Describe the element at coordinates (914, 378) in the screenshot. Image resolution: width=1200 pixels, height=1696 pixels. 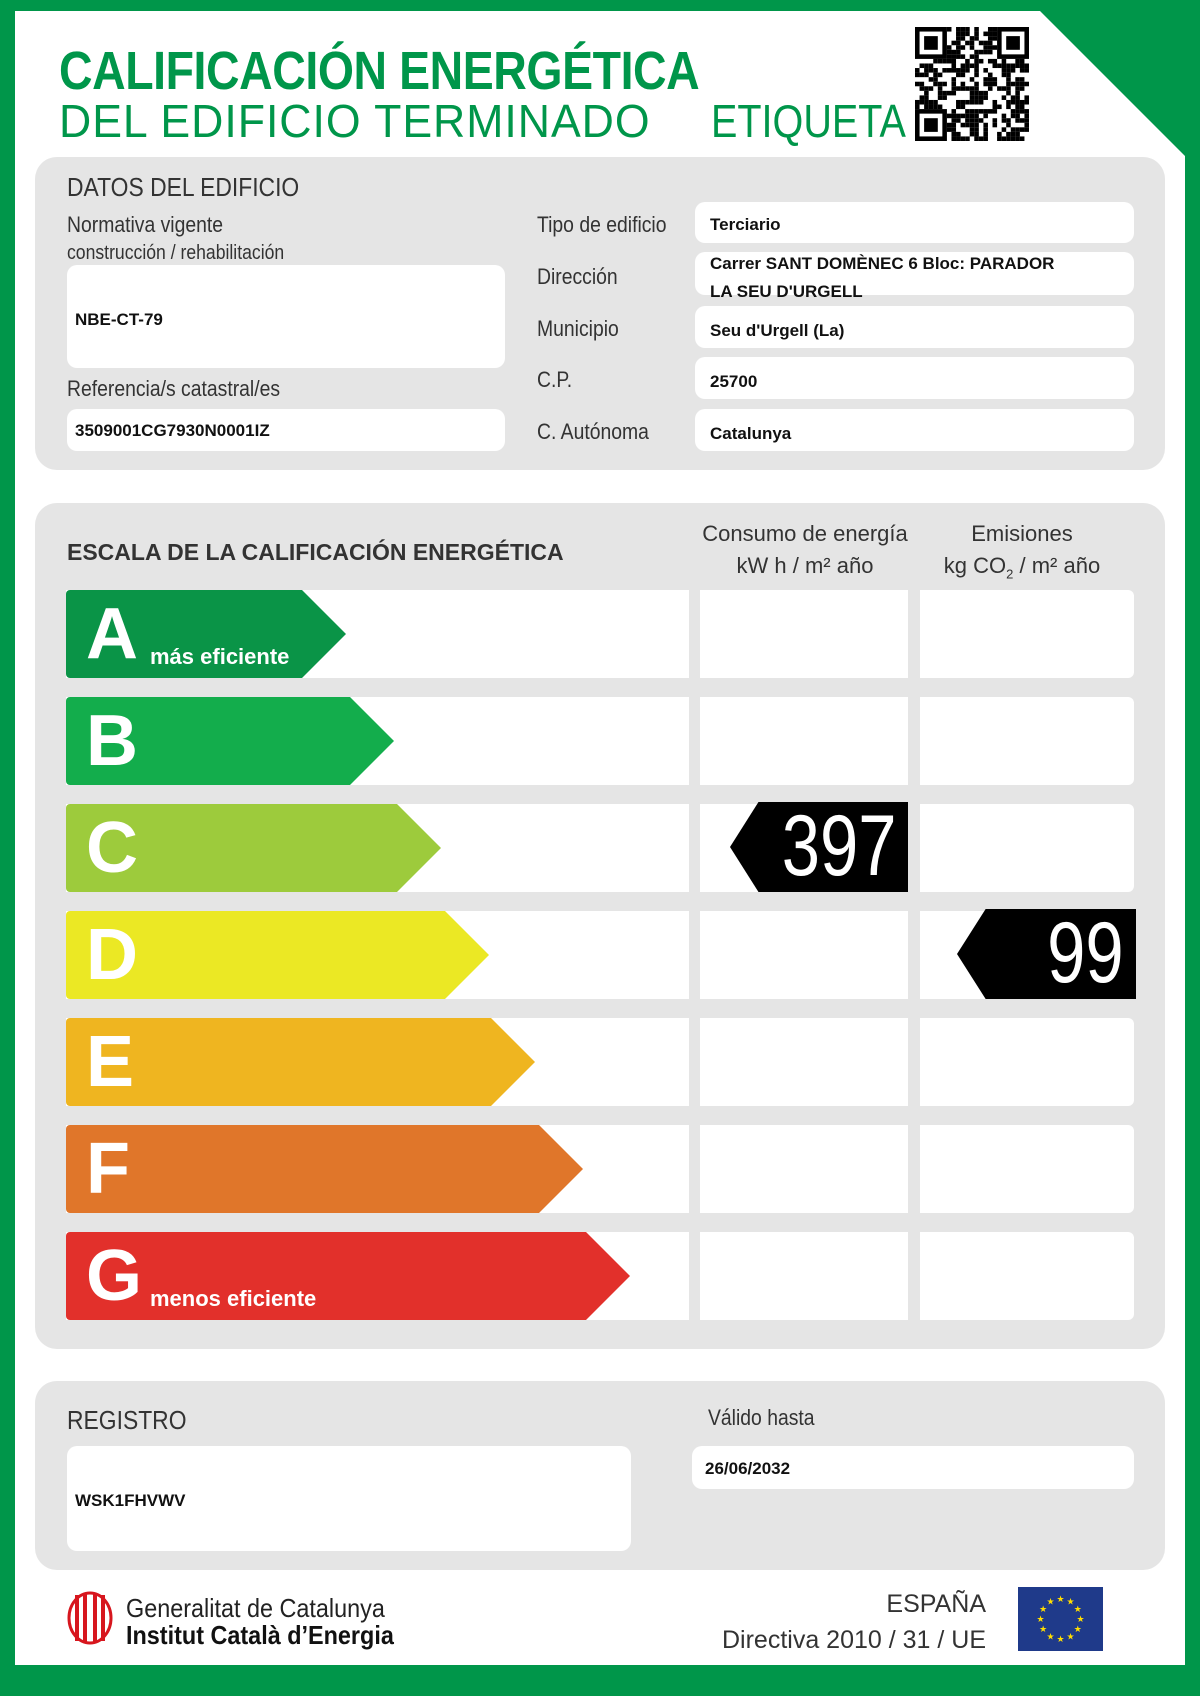
I see `cp-field` at that location.